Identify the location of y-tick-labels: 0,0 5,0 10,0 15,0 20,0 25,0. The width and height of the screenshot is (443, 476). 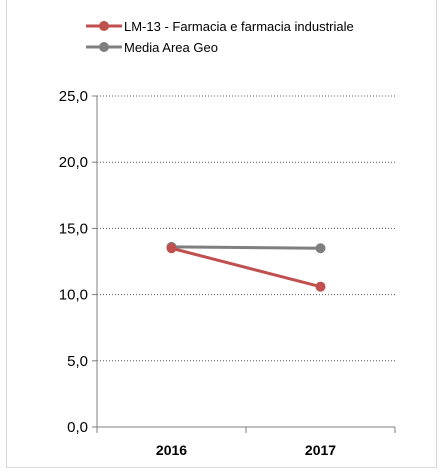
(73, 262).